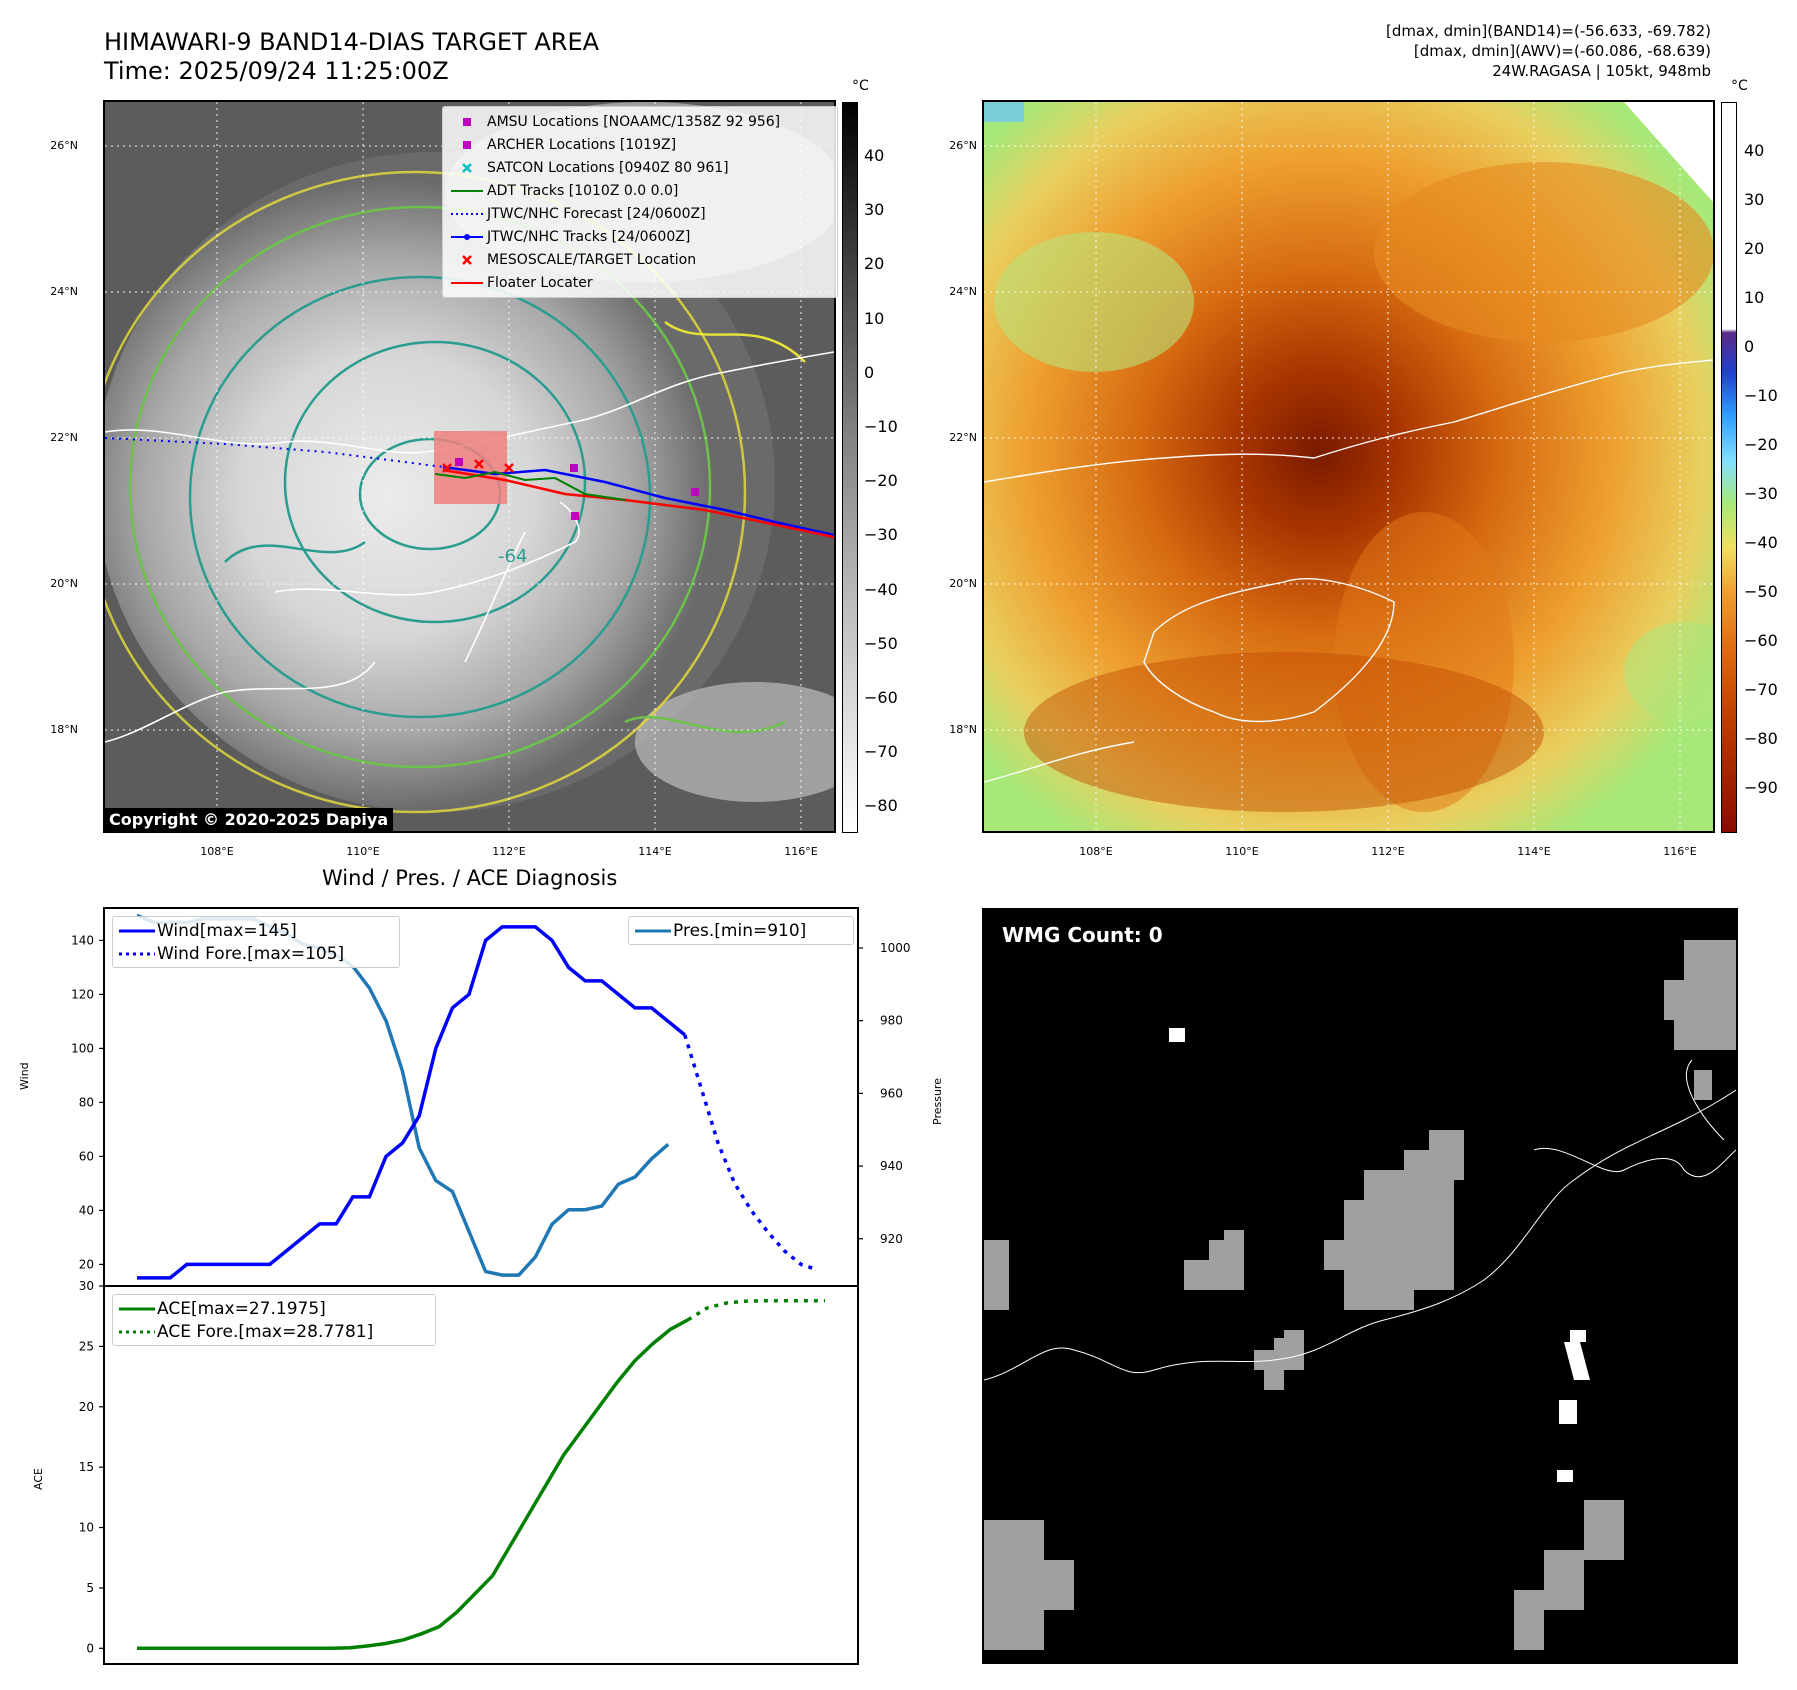 The width and height of the screenshot is (1797, 1690). I want to click on legend-item: AMSU Locations [NOAAMC/1358Z 92 956], so click(640, 121).